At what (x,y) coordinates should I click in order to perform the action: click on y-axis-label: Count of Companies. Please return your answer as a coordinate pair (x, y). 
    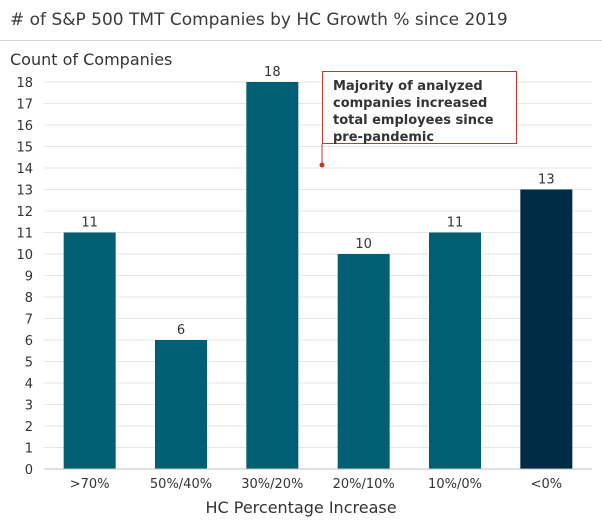
    Looking at the image, I should click on (91, 59).